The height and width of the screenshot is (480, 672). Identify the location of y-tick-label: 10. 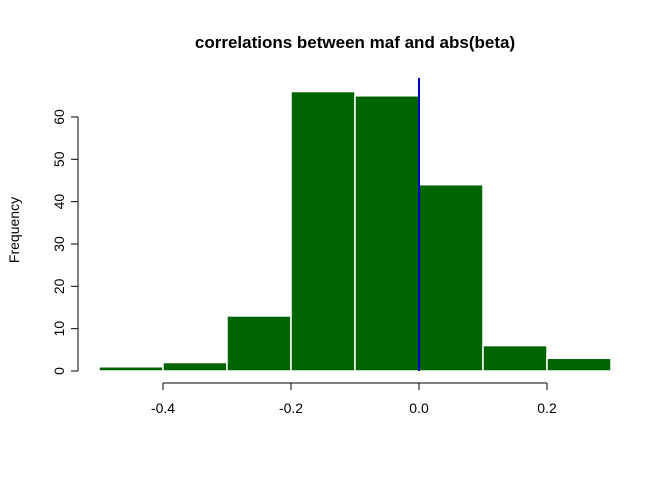
(59, 329).